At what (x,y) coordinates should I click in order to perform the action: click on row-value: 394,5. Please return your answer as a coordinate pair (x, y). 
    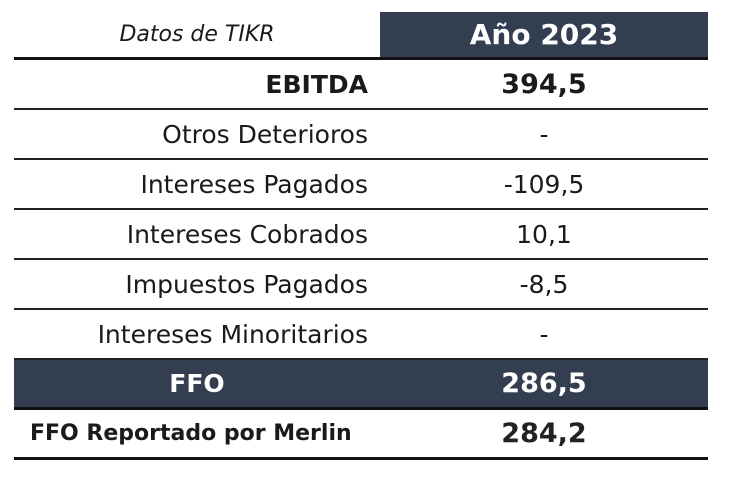
    Looking at the image, I should click on (544, 84).